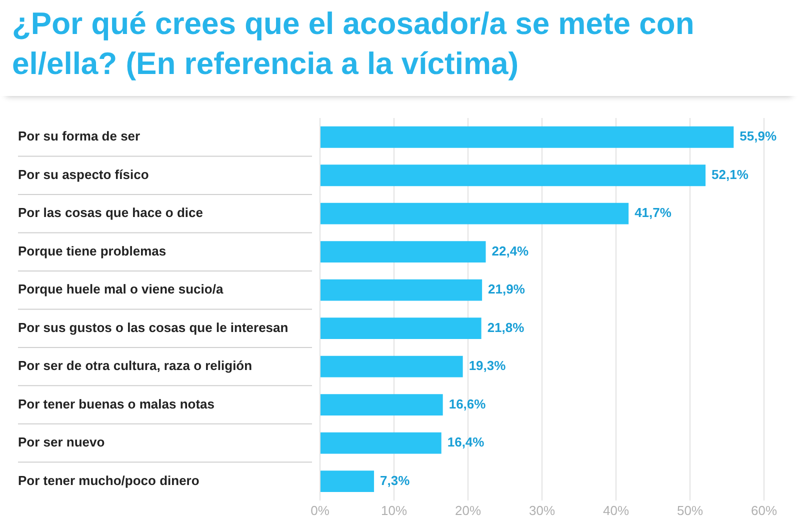  What do you see at coordinates (395, 480) in the screenshot?
I see `data-label: 7,3%` at bounding box center [395, 480].